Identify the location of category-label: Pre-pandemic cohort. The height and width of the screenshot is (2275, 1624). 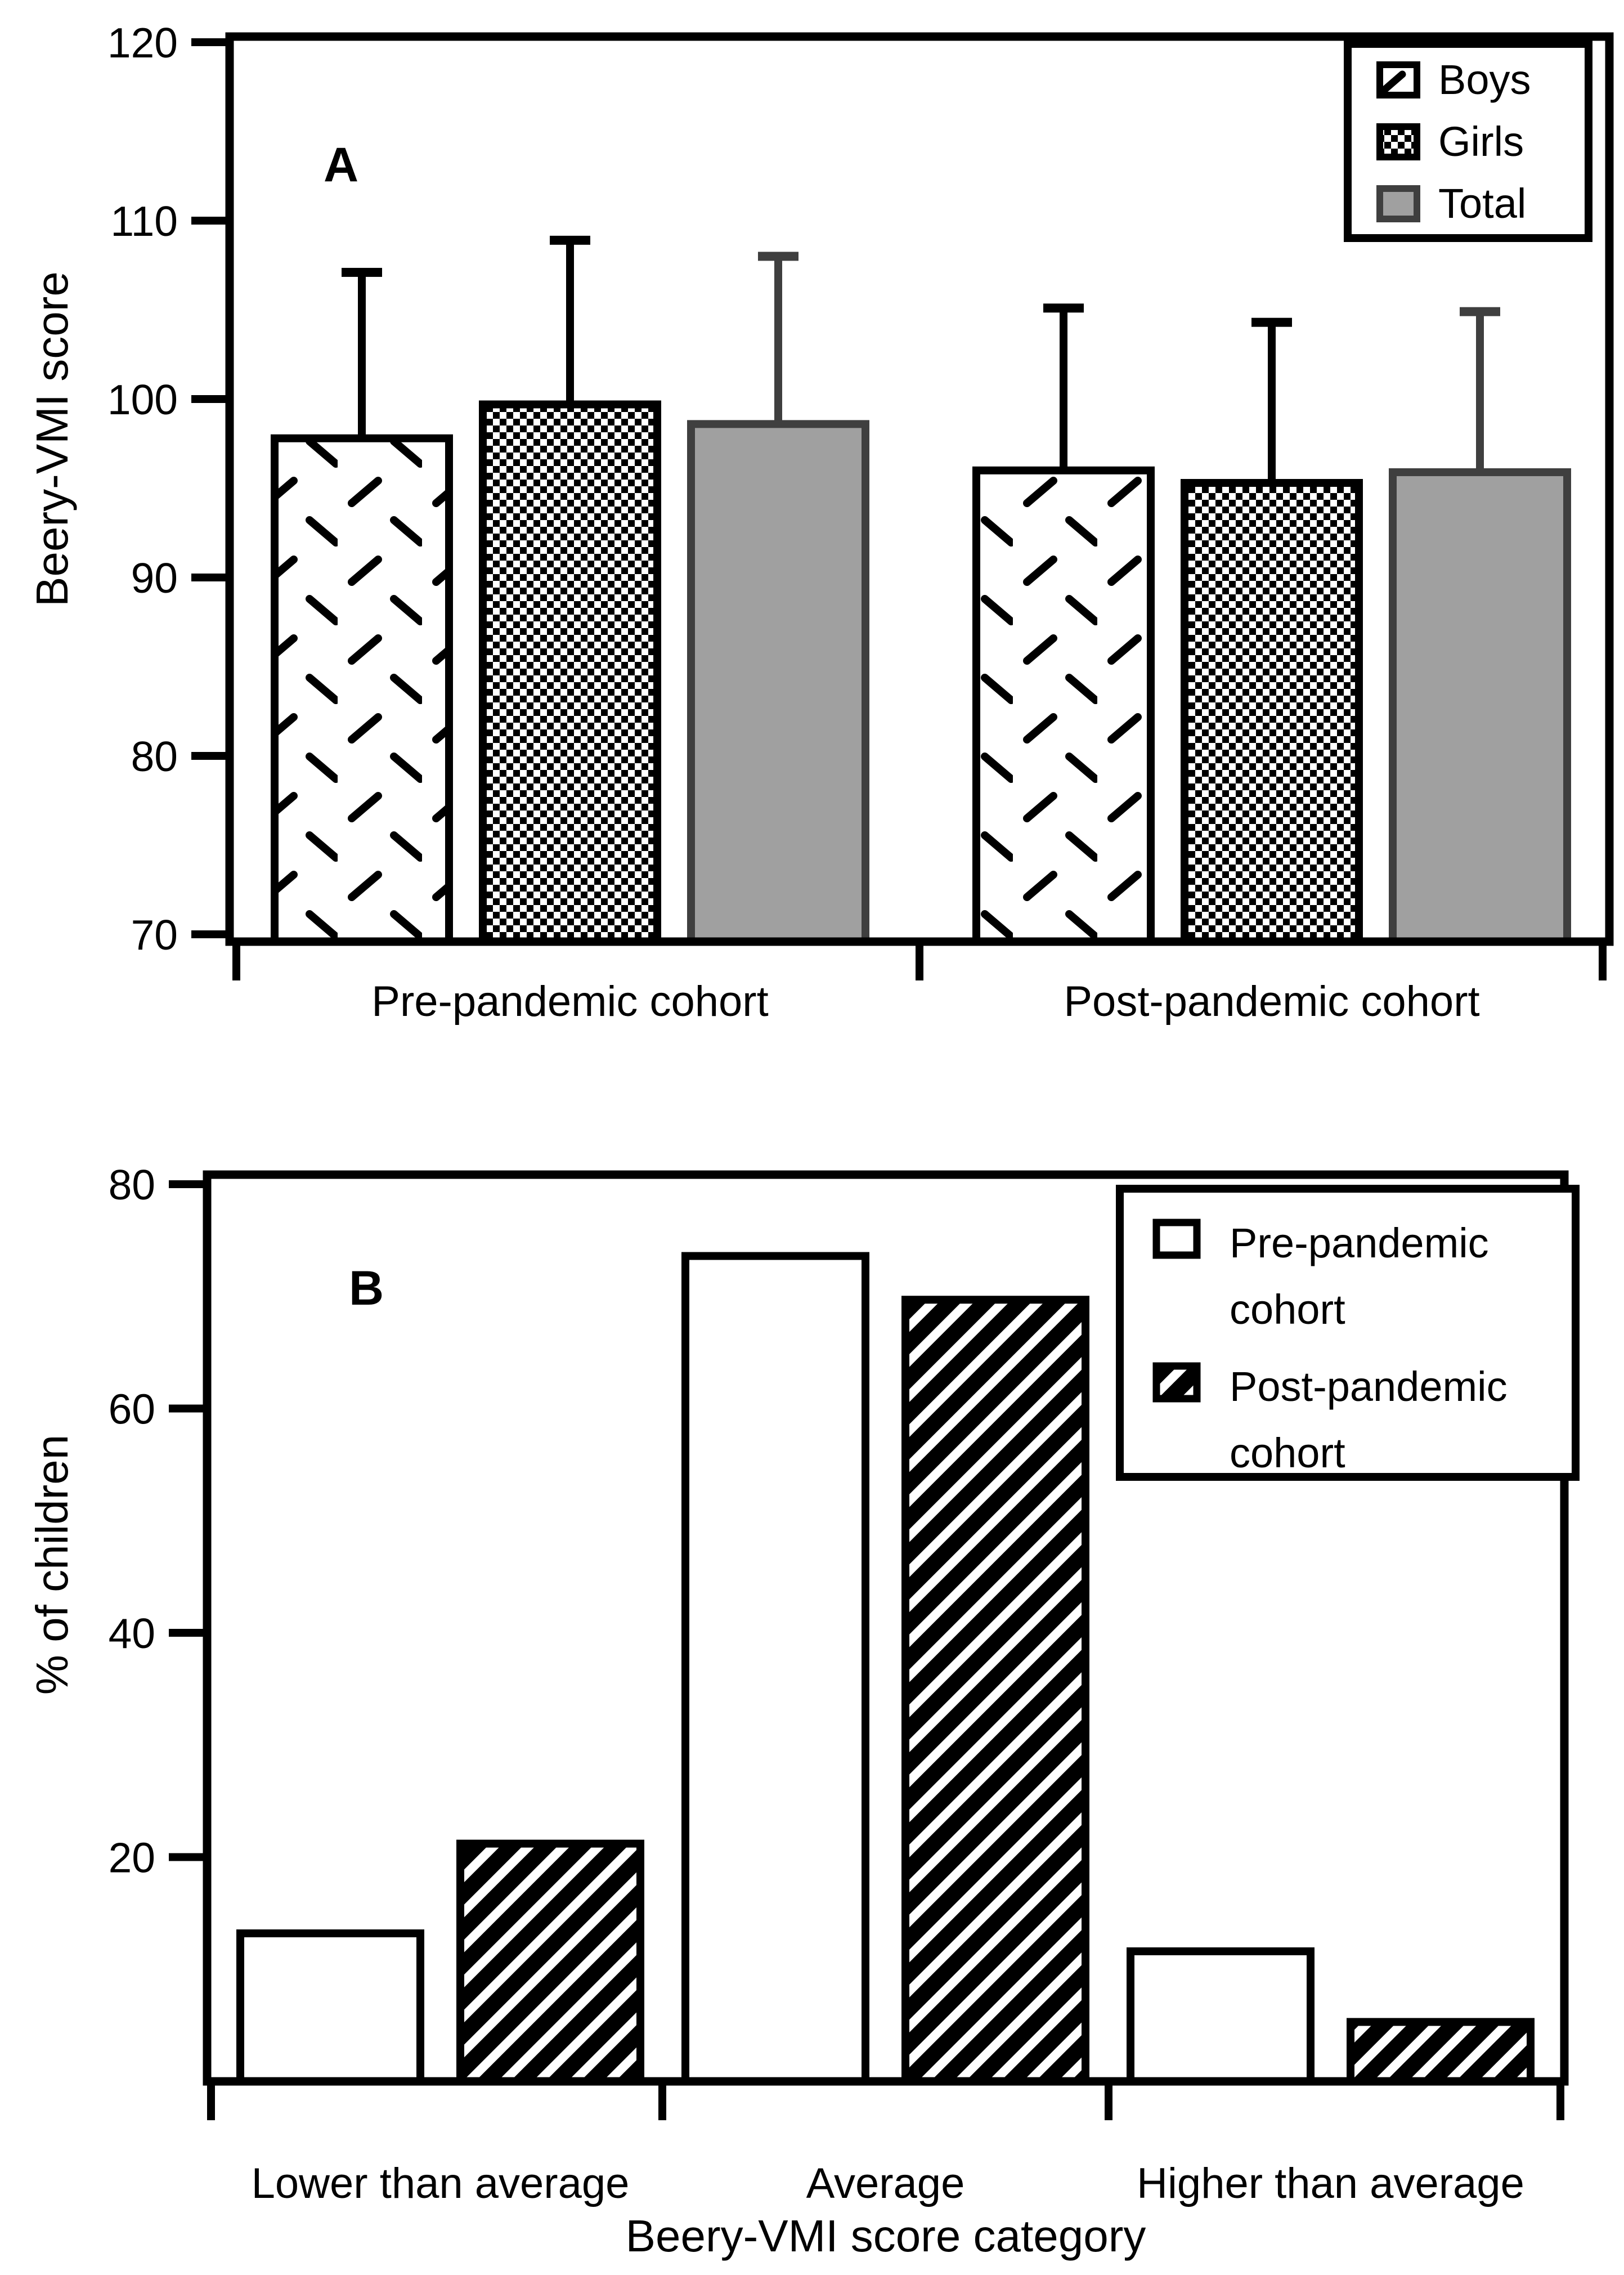
(569, 1002).